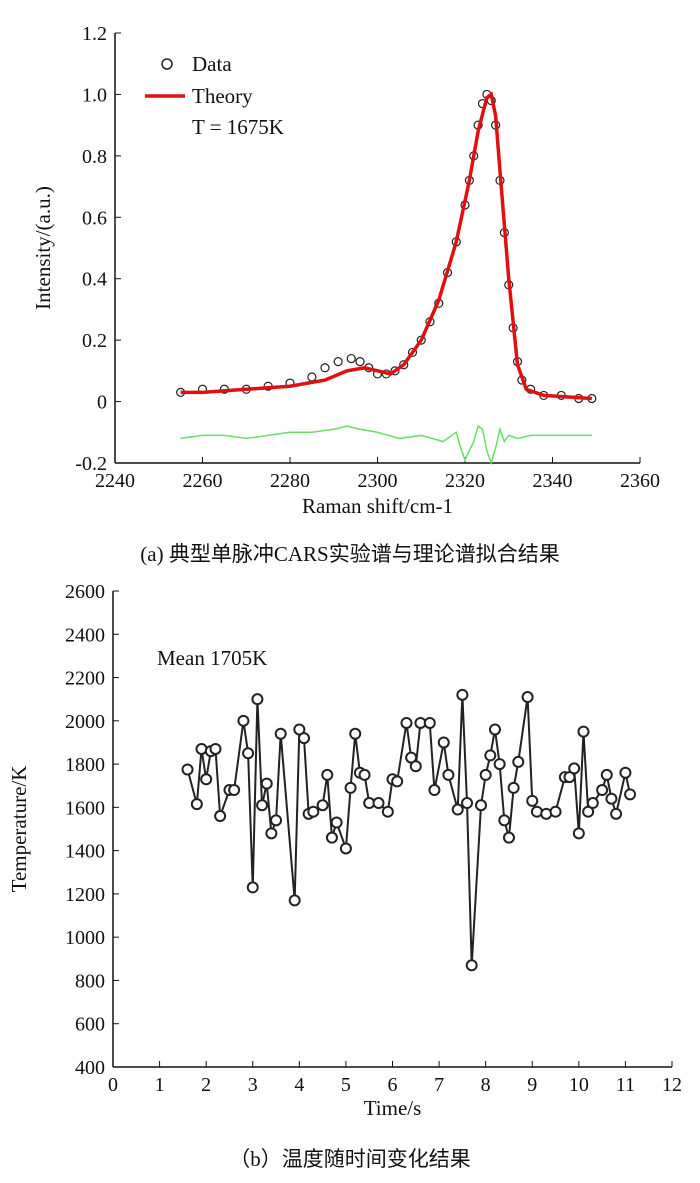 This screenshot has height=1183, width=700. Describe the element at coordinates (640, 481) in the screenshot. I see `x-tick-label: 2360` at that location.